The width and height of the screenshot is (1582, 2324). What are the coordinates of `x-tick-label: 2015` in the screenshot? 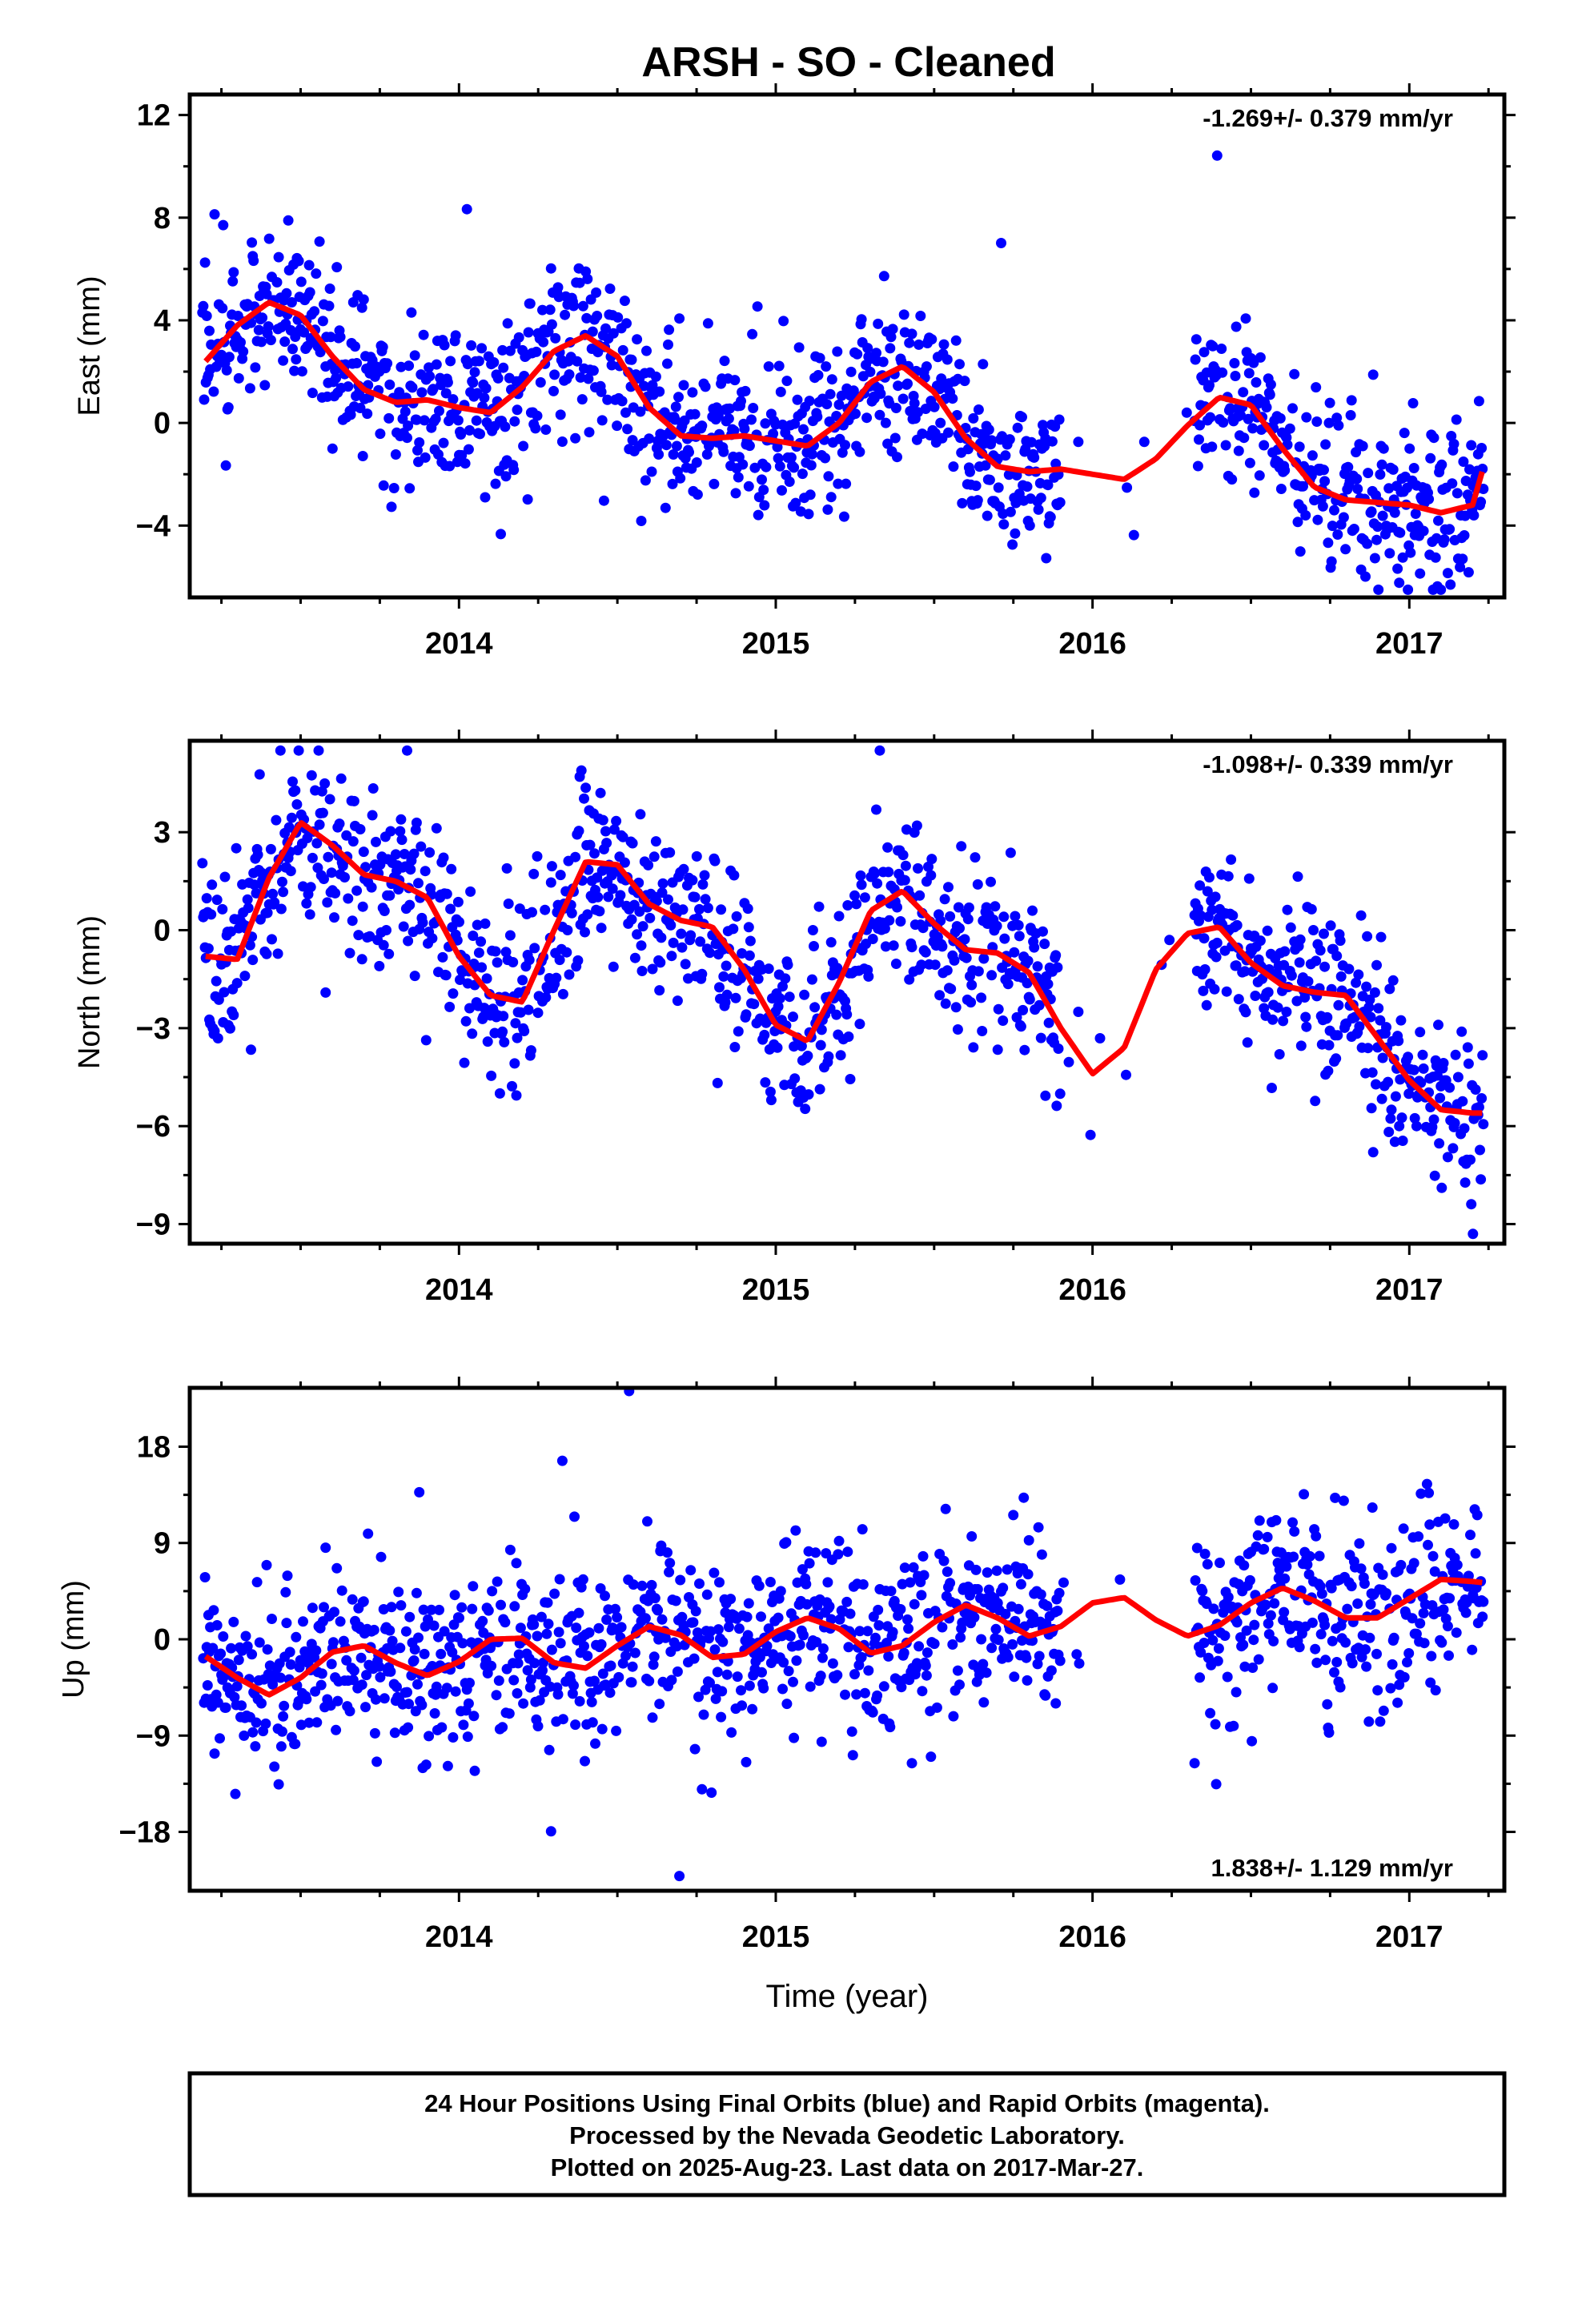 It's located at (776, 644).